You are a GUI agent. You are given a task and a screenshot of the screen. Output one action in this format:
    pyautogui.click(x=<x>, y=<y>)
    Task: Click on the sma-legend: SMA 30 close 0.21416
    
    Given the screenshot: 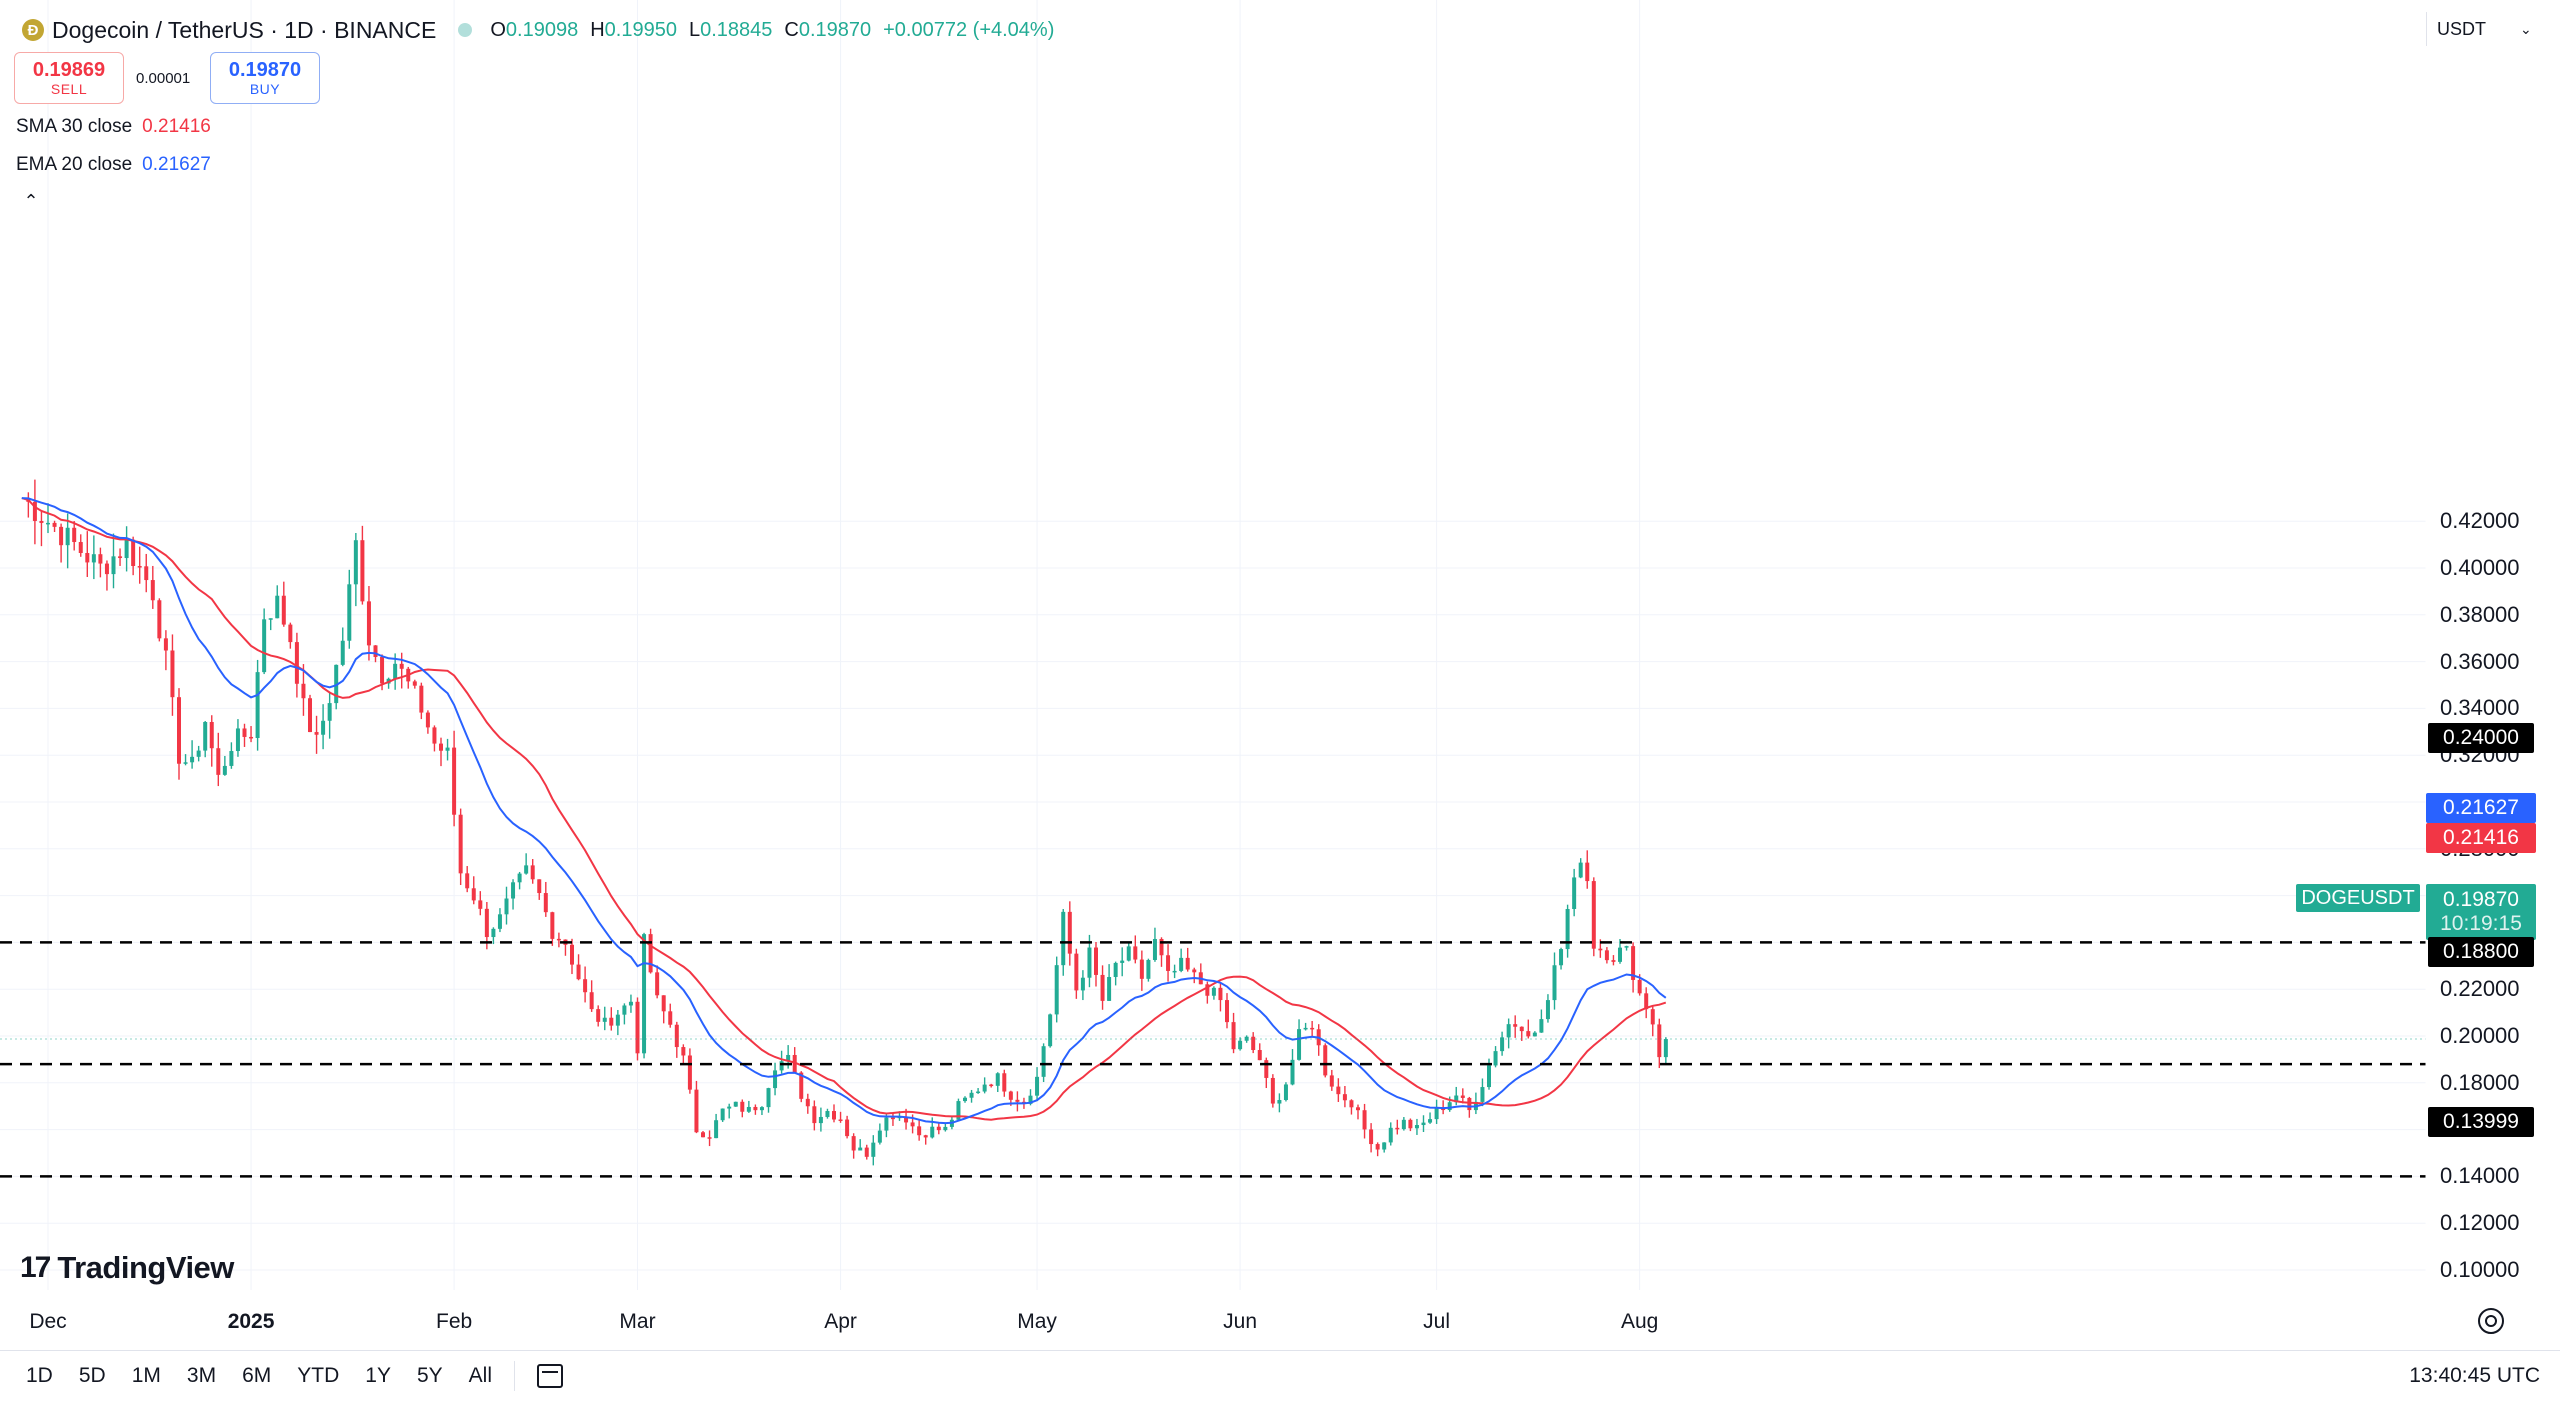 What is the action you would take?
    pyautogui.click(x=113, y=127)
    